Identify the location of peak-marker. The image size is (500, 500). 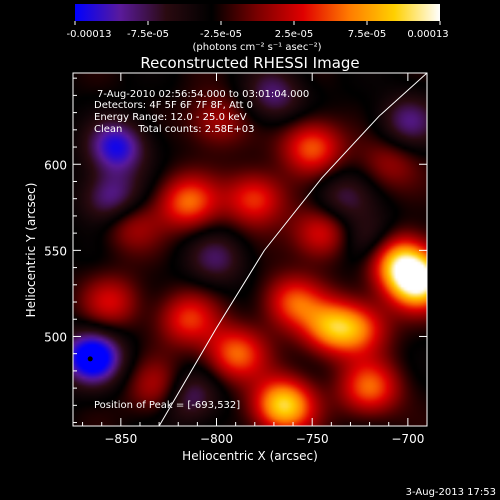
(90, 359).